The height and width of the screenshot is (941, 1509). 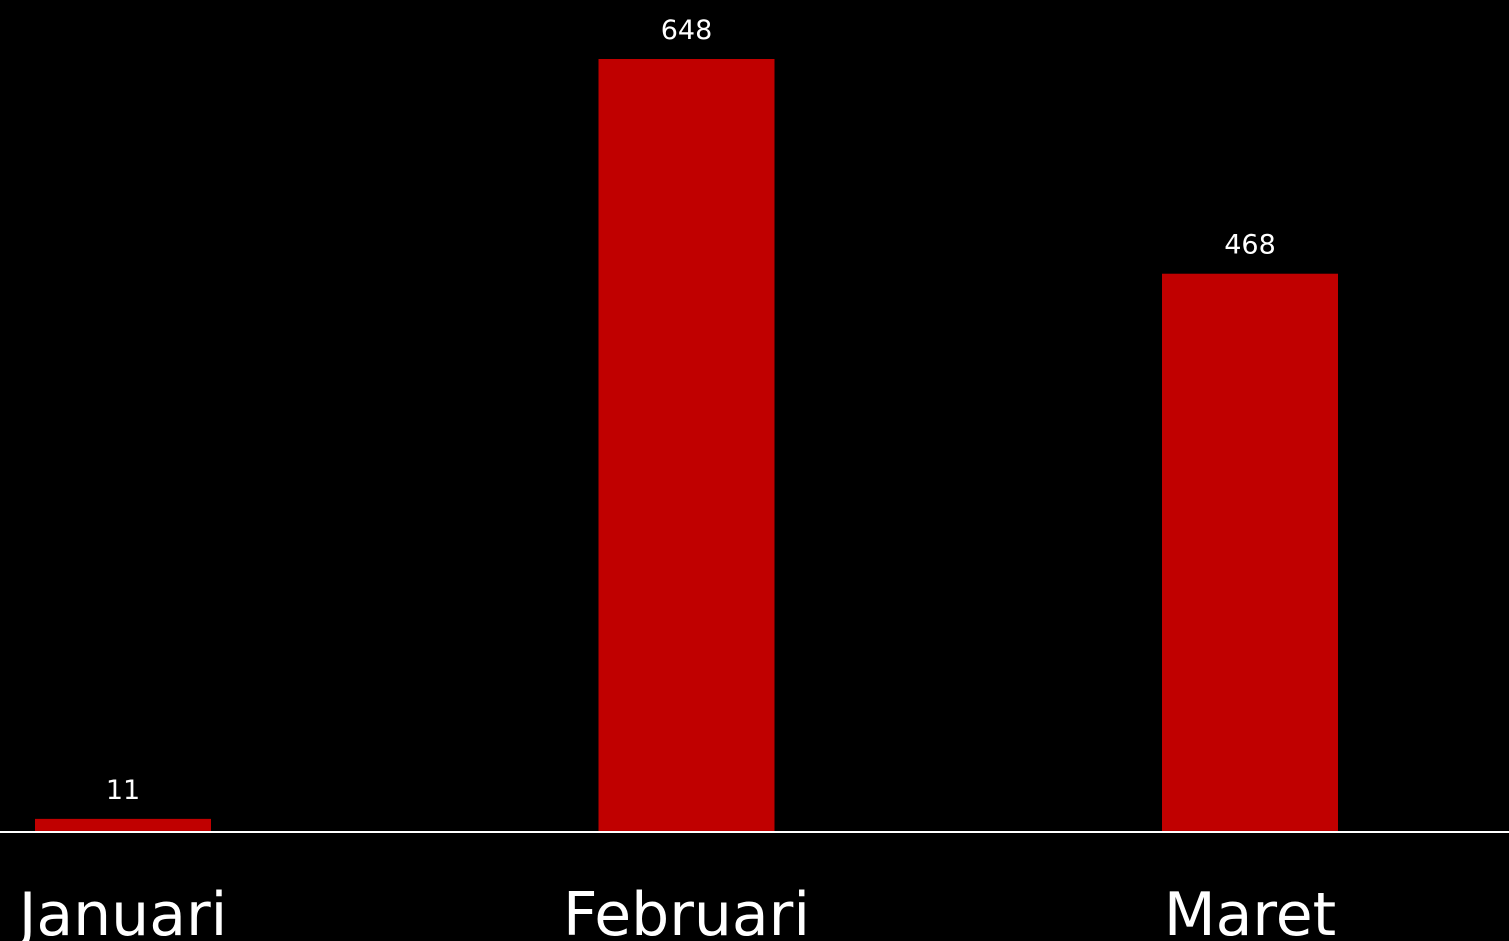 What do you see at coordinates (1250, 245) in the screenshot?
I see `data-label: 468` at bounding box center [1250, 245].